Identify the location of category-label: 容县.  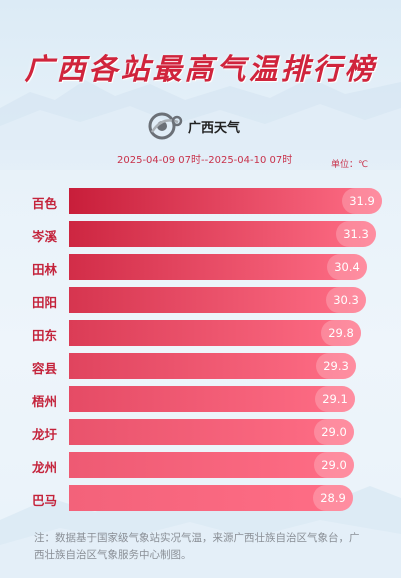
(45, 368).